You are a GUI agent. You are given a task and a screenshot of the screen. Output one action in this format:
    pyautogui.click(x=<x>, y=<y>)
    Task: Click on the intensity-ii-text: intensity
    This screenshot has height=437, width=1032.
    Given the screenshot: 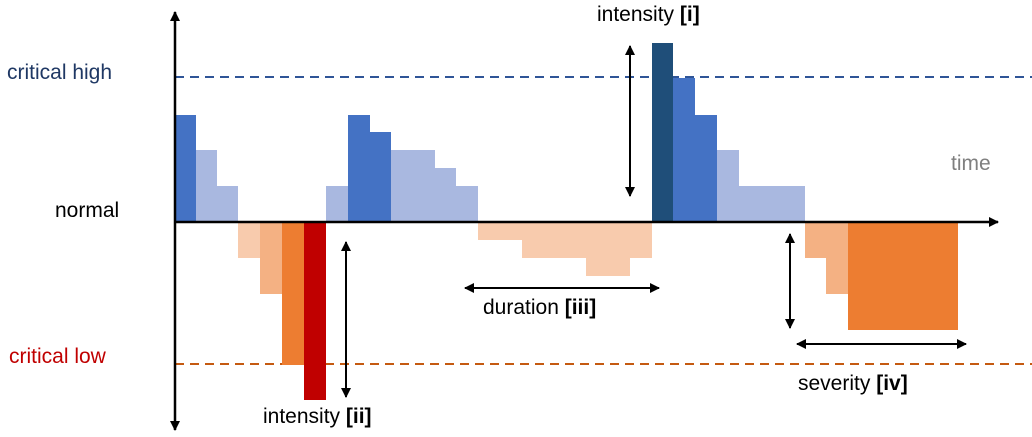 What is the action you would take?
    pyautogui.click(x=302, y=416)
    